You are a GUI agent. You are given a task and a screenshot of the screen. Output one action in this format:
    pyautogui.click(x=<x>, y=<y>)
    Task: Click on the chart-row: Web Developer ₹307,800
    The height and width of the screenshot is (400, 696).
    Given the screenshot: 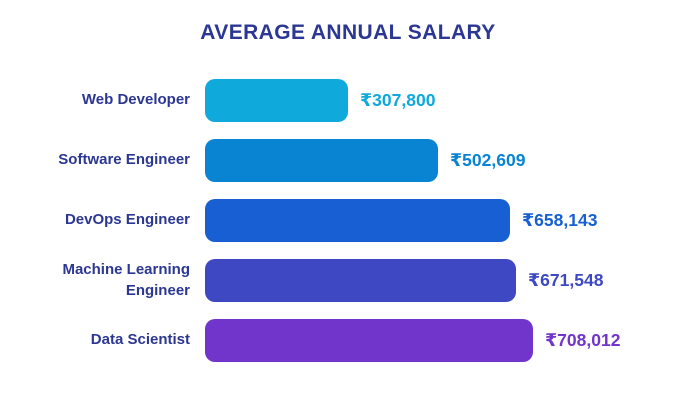 What is the action you would take?
    pyautogui.click(x=348, y=100)
    